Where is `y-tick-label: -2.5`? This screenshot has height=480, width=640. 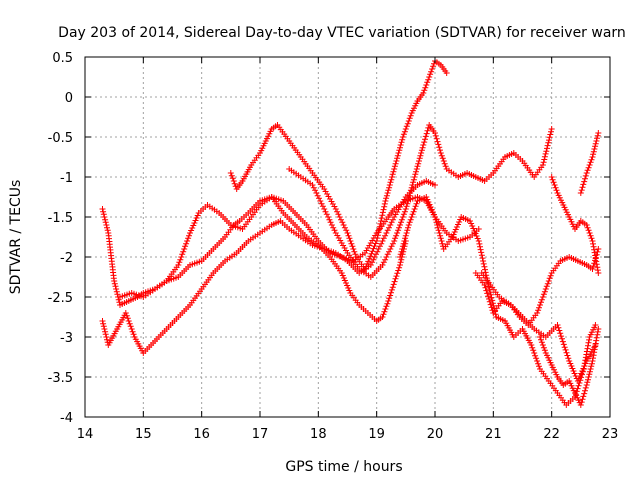 y-tick-label: -2.5 is located at coordinates (60, 298).